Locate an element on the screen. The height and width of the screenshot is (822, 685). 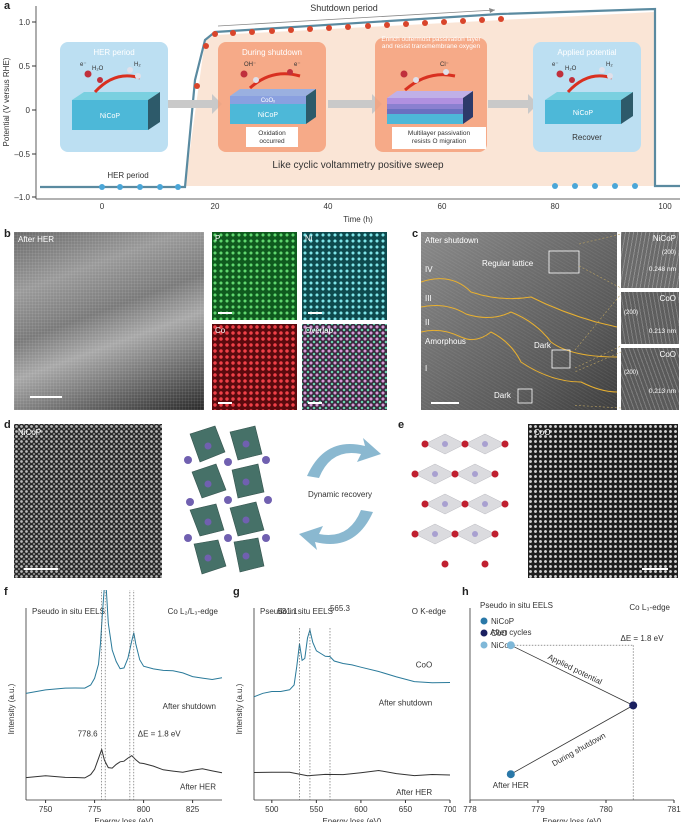
a-ytick-2: 0.5 is located at coordinates (25, 66).